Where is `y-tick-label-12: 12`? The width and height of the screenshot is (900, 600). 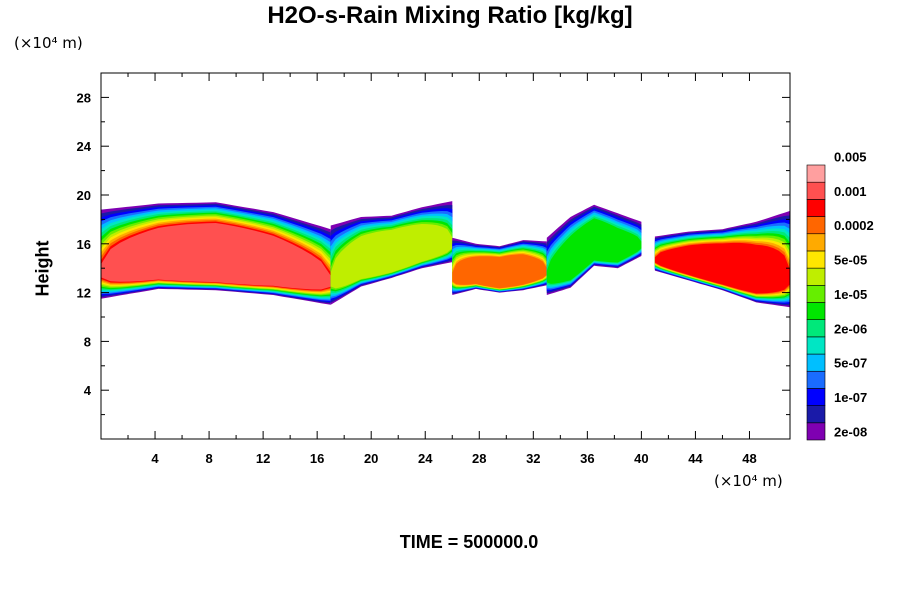 y-tick-label-12: 12 is located at coordinates (84, 293).